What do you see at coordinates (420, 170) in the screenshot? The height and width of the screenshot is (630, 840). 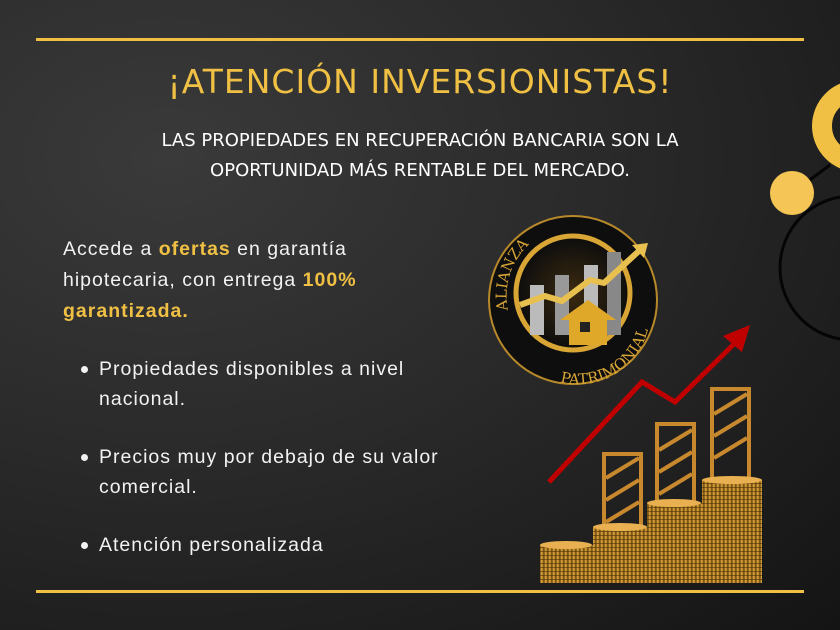 I see `subtitle-line: OPORTUNIDAD MÁS RENTABLE DEL MERCADO.` at bounding box center [420, 170].